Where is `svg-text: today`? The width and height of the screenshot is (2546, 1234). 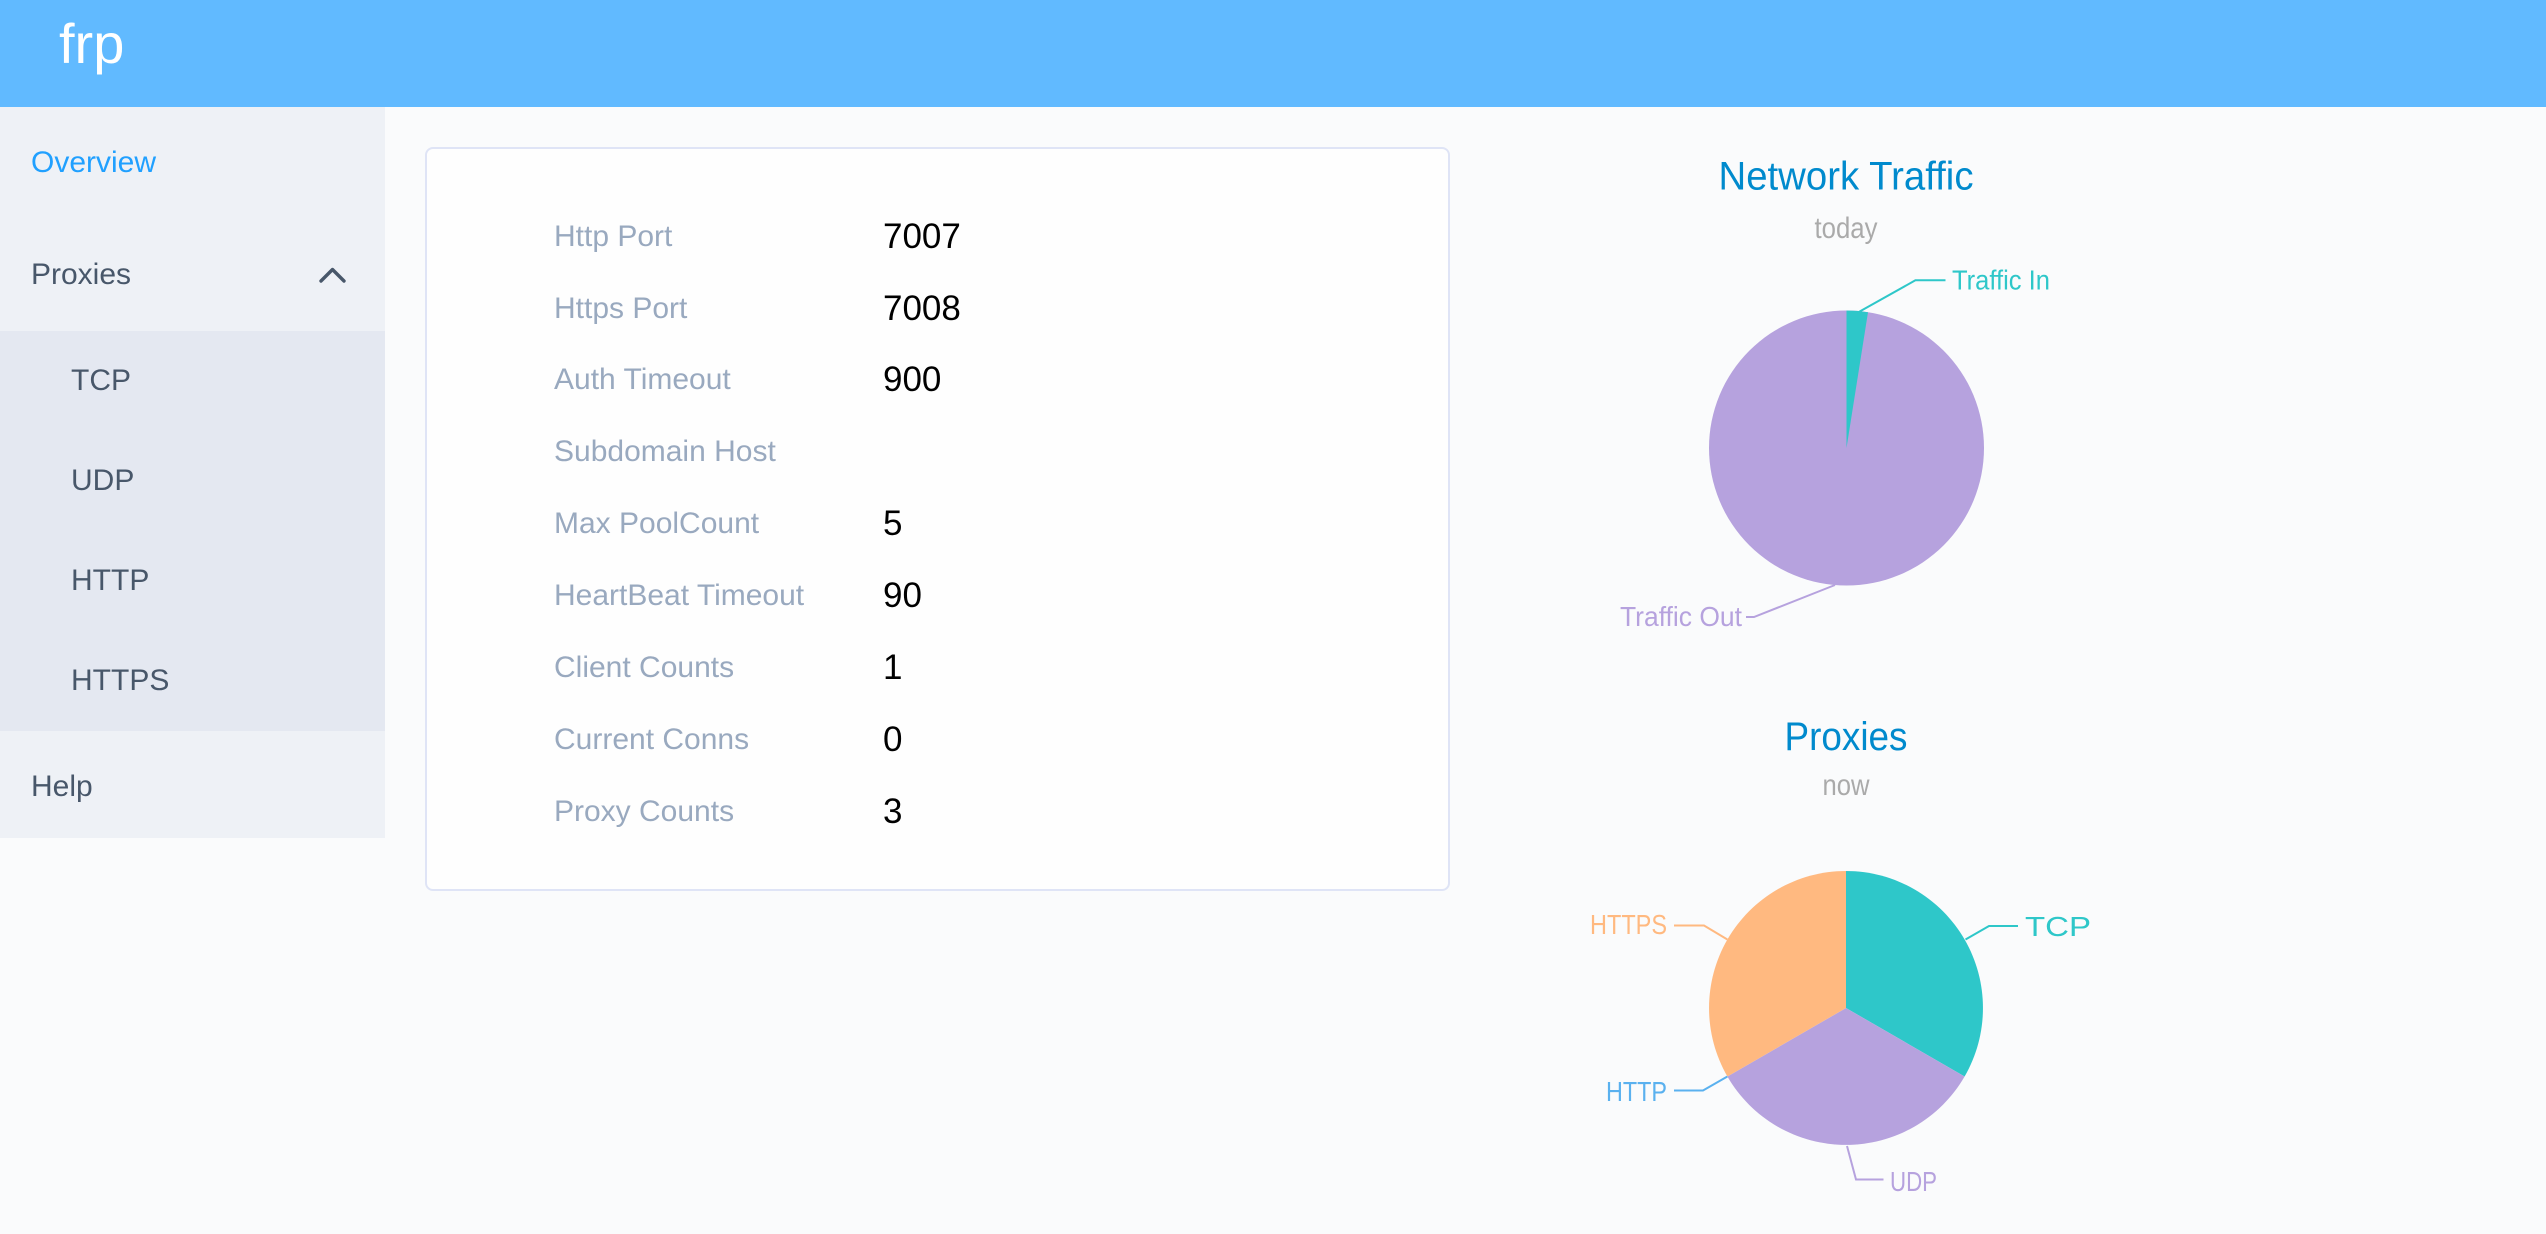
svg-text: today is located at coordinates (1846, 228).